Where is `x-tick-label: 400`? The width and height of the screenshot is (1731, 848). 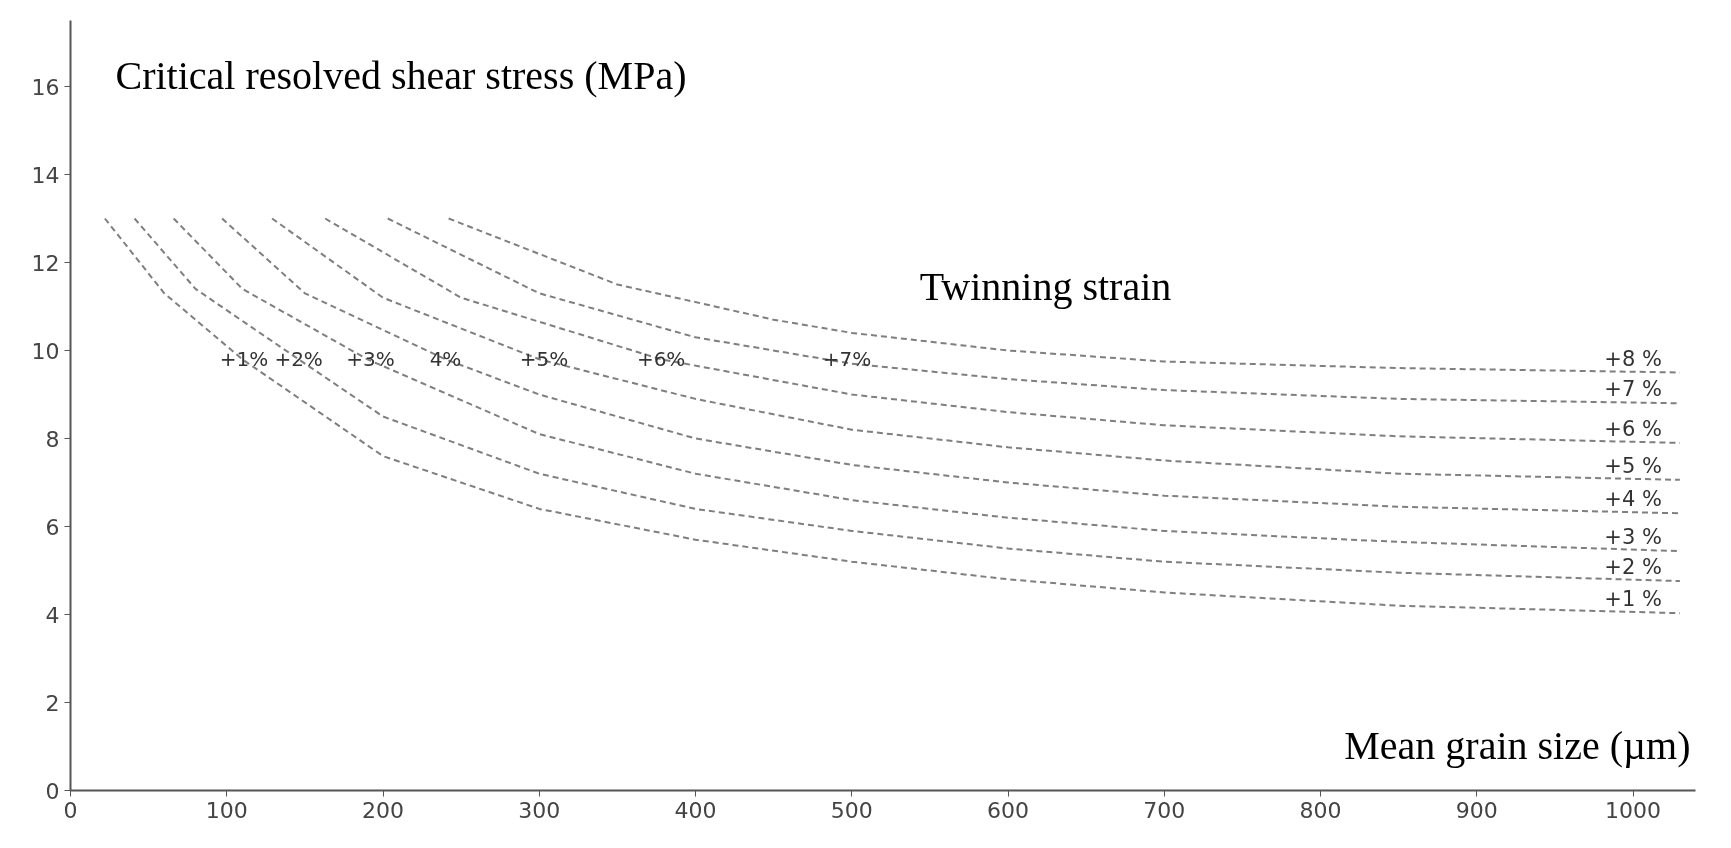 x-tick-label: 400 is located at coordinates (695, 810).